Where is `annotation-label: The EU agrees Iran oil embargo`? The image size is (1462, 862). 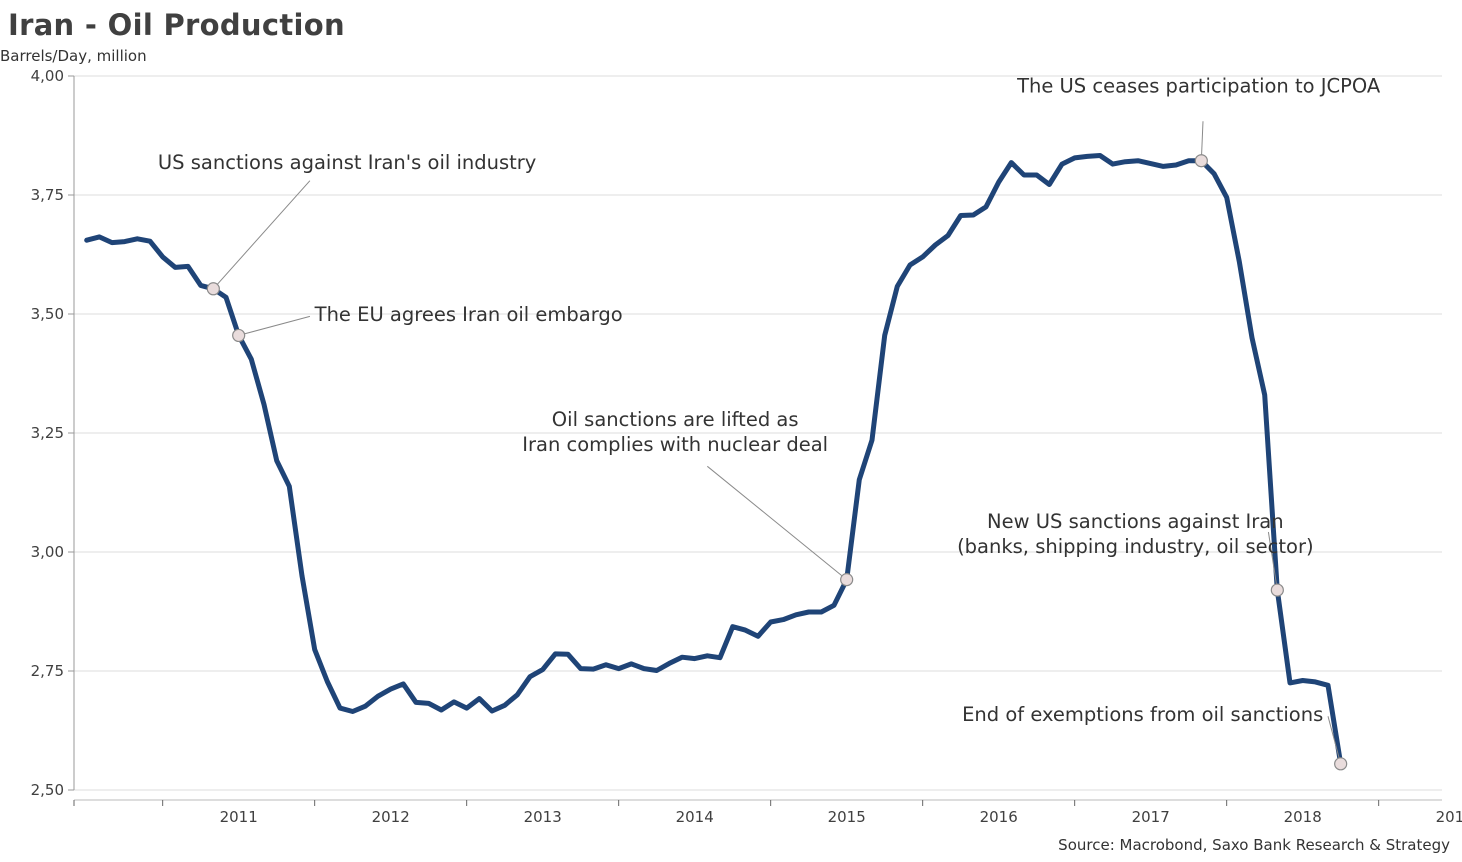
annotation-label: The EU agrees Iran oil embargo is located at coordinates (468, 314).